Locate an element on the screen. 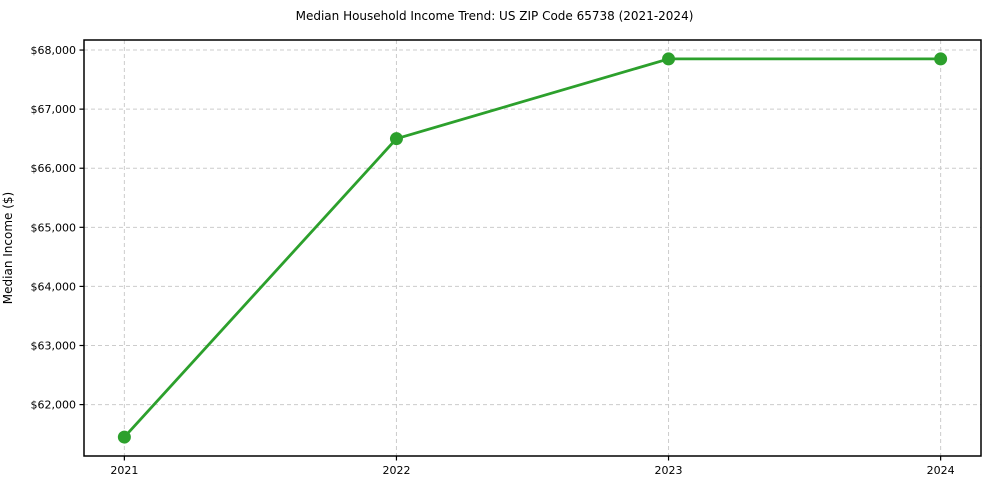 The image size is (989, 490). x-tick-label: 2023 is located at coordinates (669, 470).